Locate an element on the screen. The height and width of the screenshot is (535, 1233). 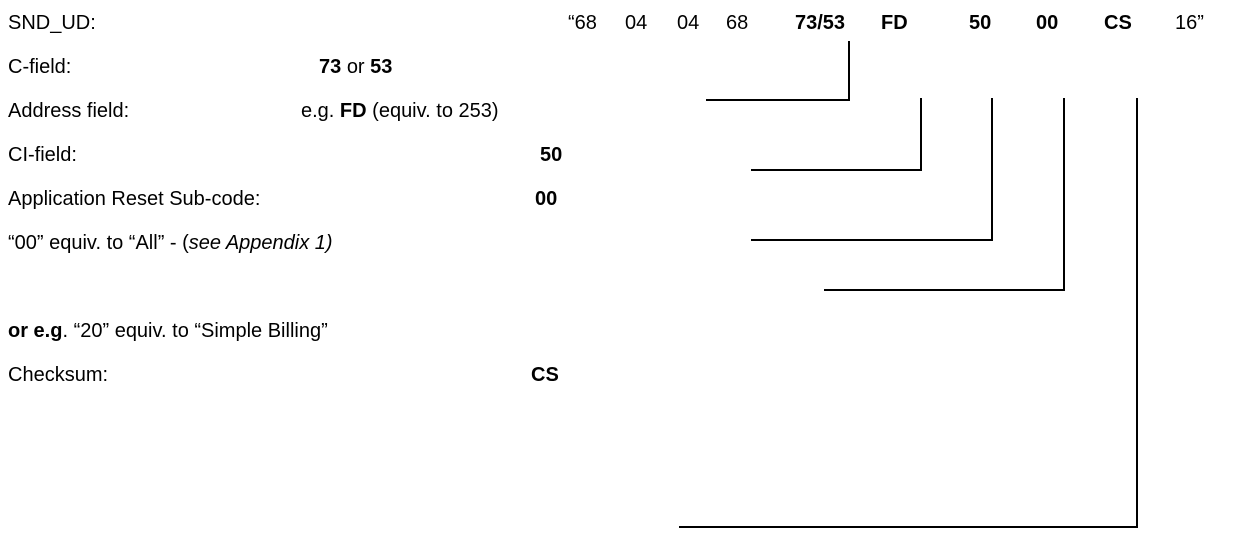
note-all-text: “00” equiv. to “All” - ( is located at coordinates (98, 243).